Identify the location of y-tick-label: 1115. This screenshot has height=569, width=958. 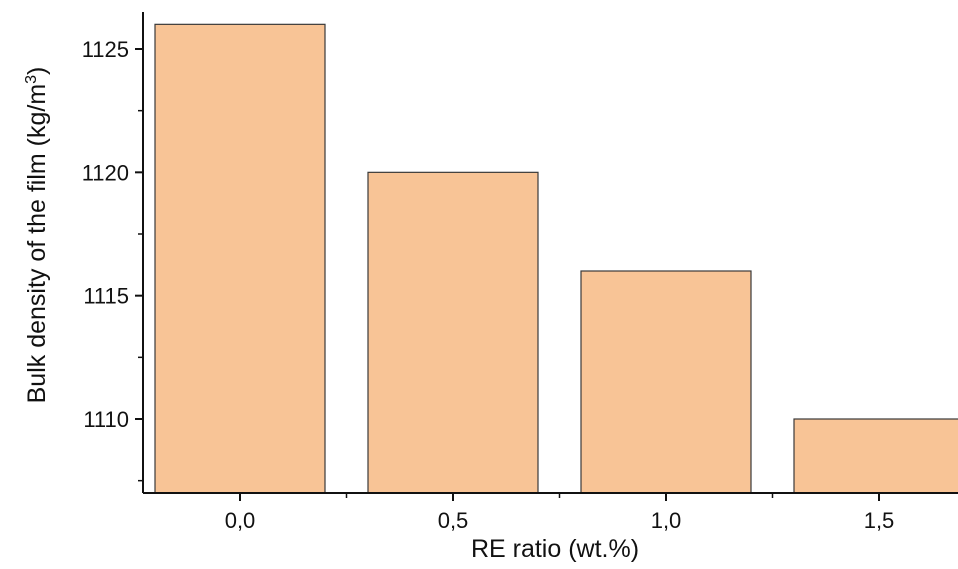
(106, 296).